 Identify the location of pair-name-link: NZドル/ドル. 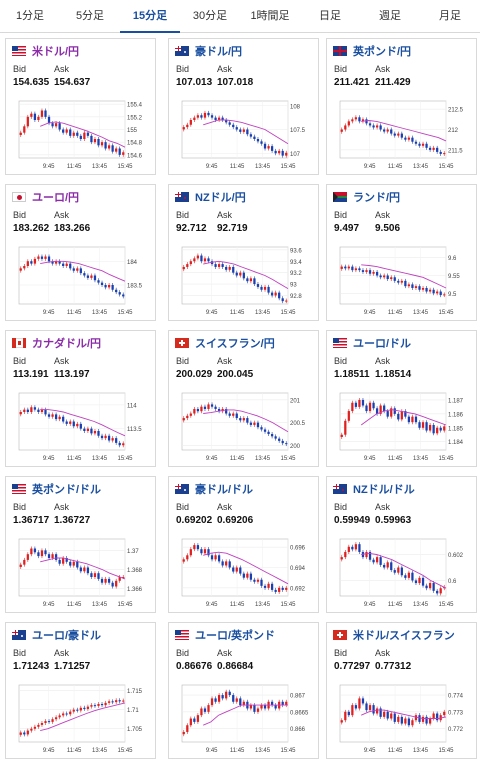
(384, 490).